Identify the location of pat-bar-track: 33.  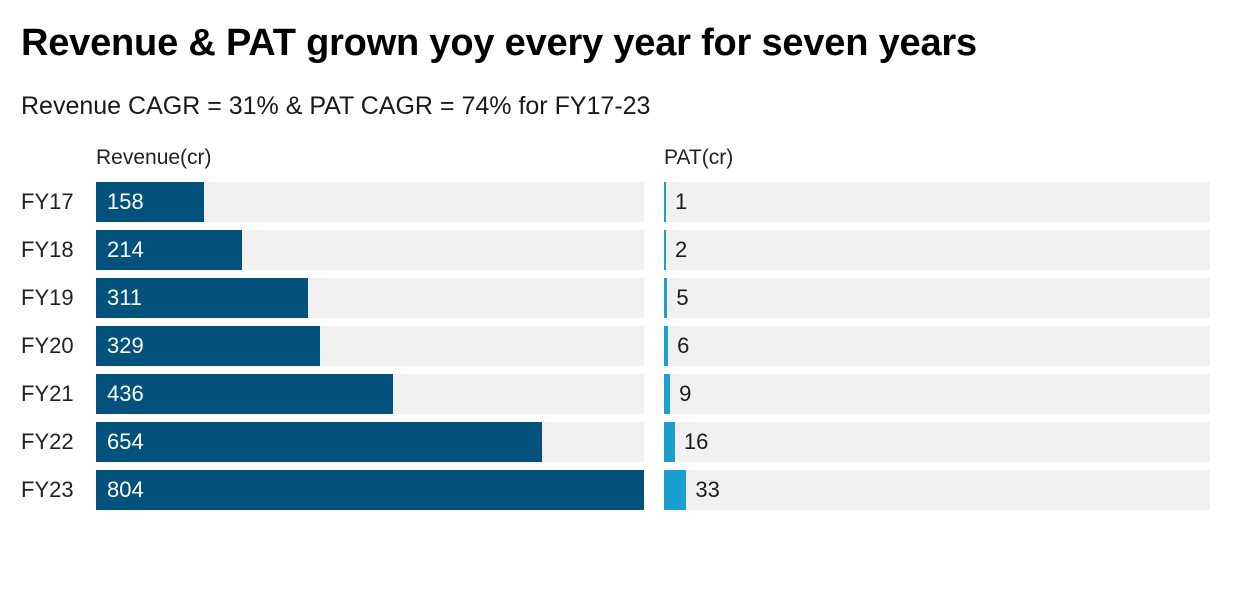
(937, 490).